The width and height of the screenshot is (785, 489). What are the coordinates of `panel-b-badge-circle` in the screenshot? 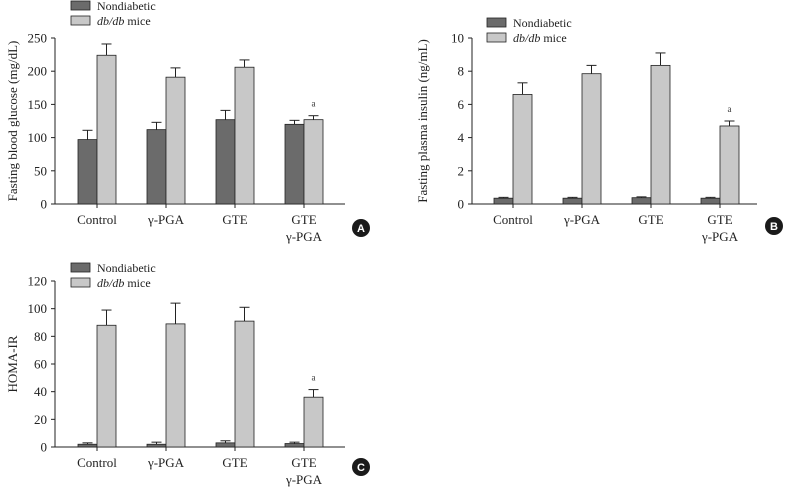 It's located at (774, 226).